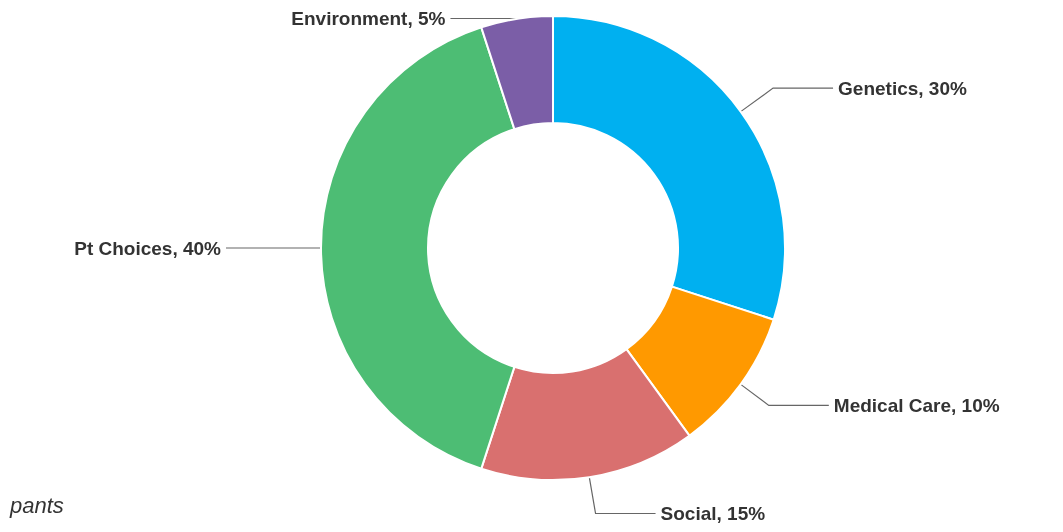 The height and width of the screenshot is (532, 1063). What do you see at coordinates (713, 513) in the screenshot?
I see `slice-label: Social, 15%` at bounding box center [713, 513].